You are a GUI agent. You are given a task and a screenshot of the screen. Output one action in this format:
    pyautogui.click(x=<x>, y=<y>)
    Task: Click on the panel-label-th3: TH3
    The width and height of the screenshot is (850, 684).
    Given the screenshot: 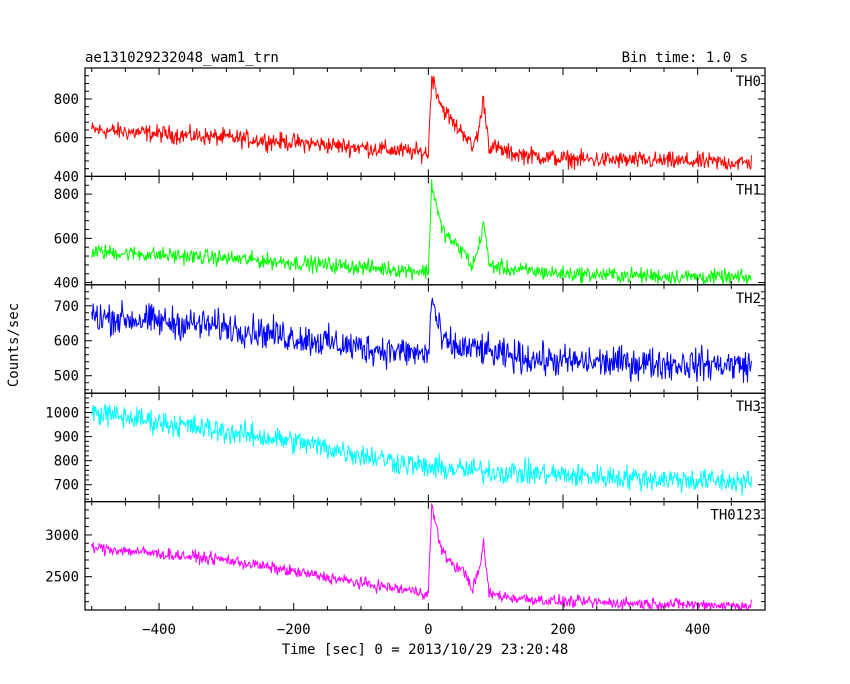 What is the action you would take?
    pyautogui.click(x=748, y=407)
    